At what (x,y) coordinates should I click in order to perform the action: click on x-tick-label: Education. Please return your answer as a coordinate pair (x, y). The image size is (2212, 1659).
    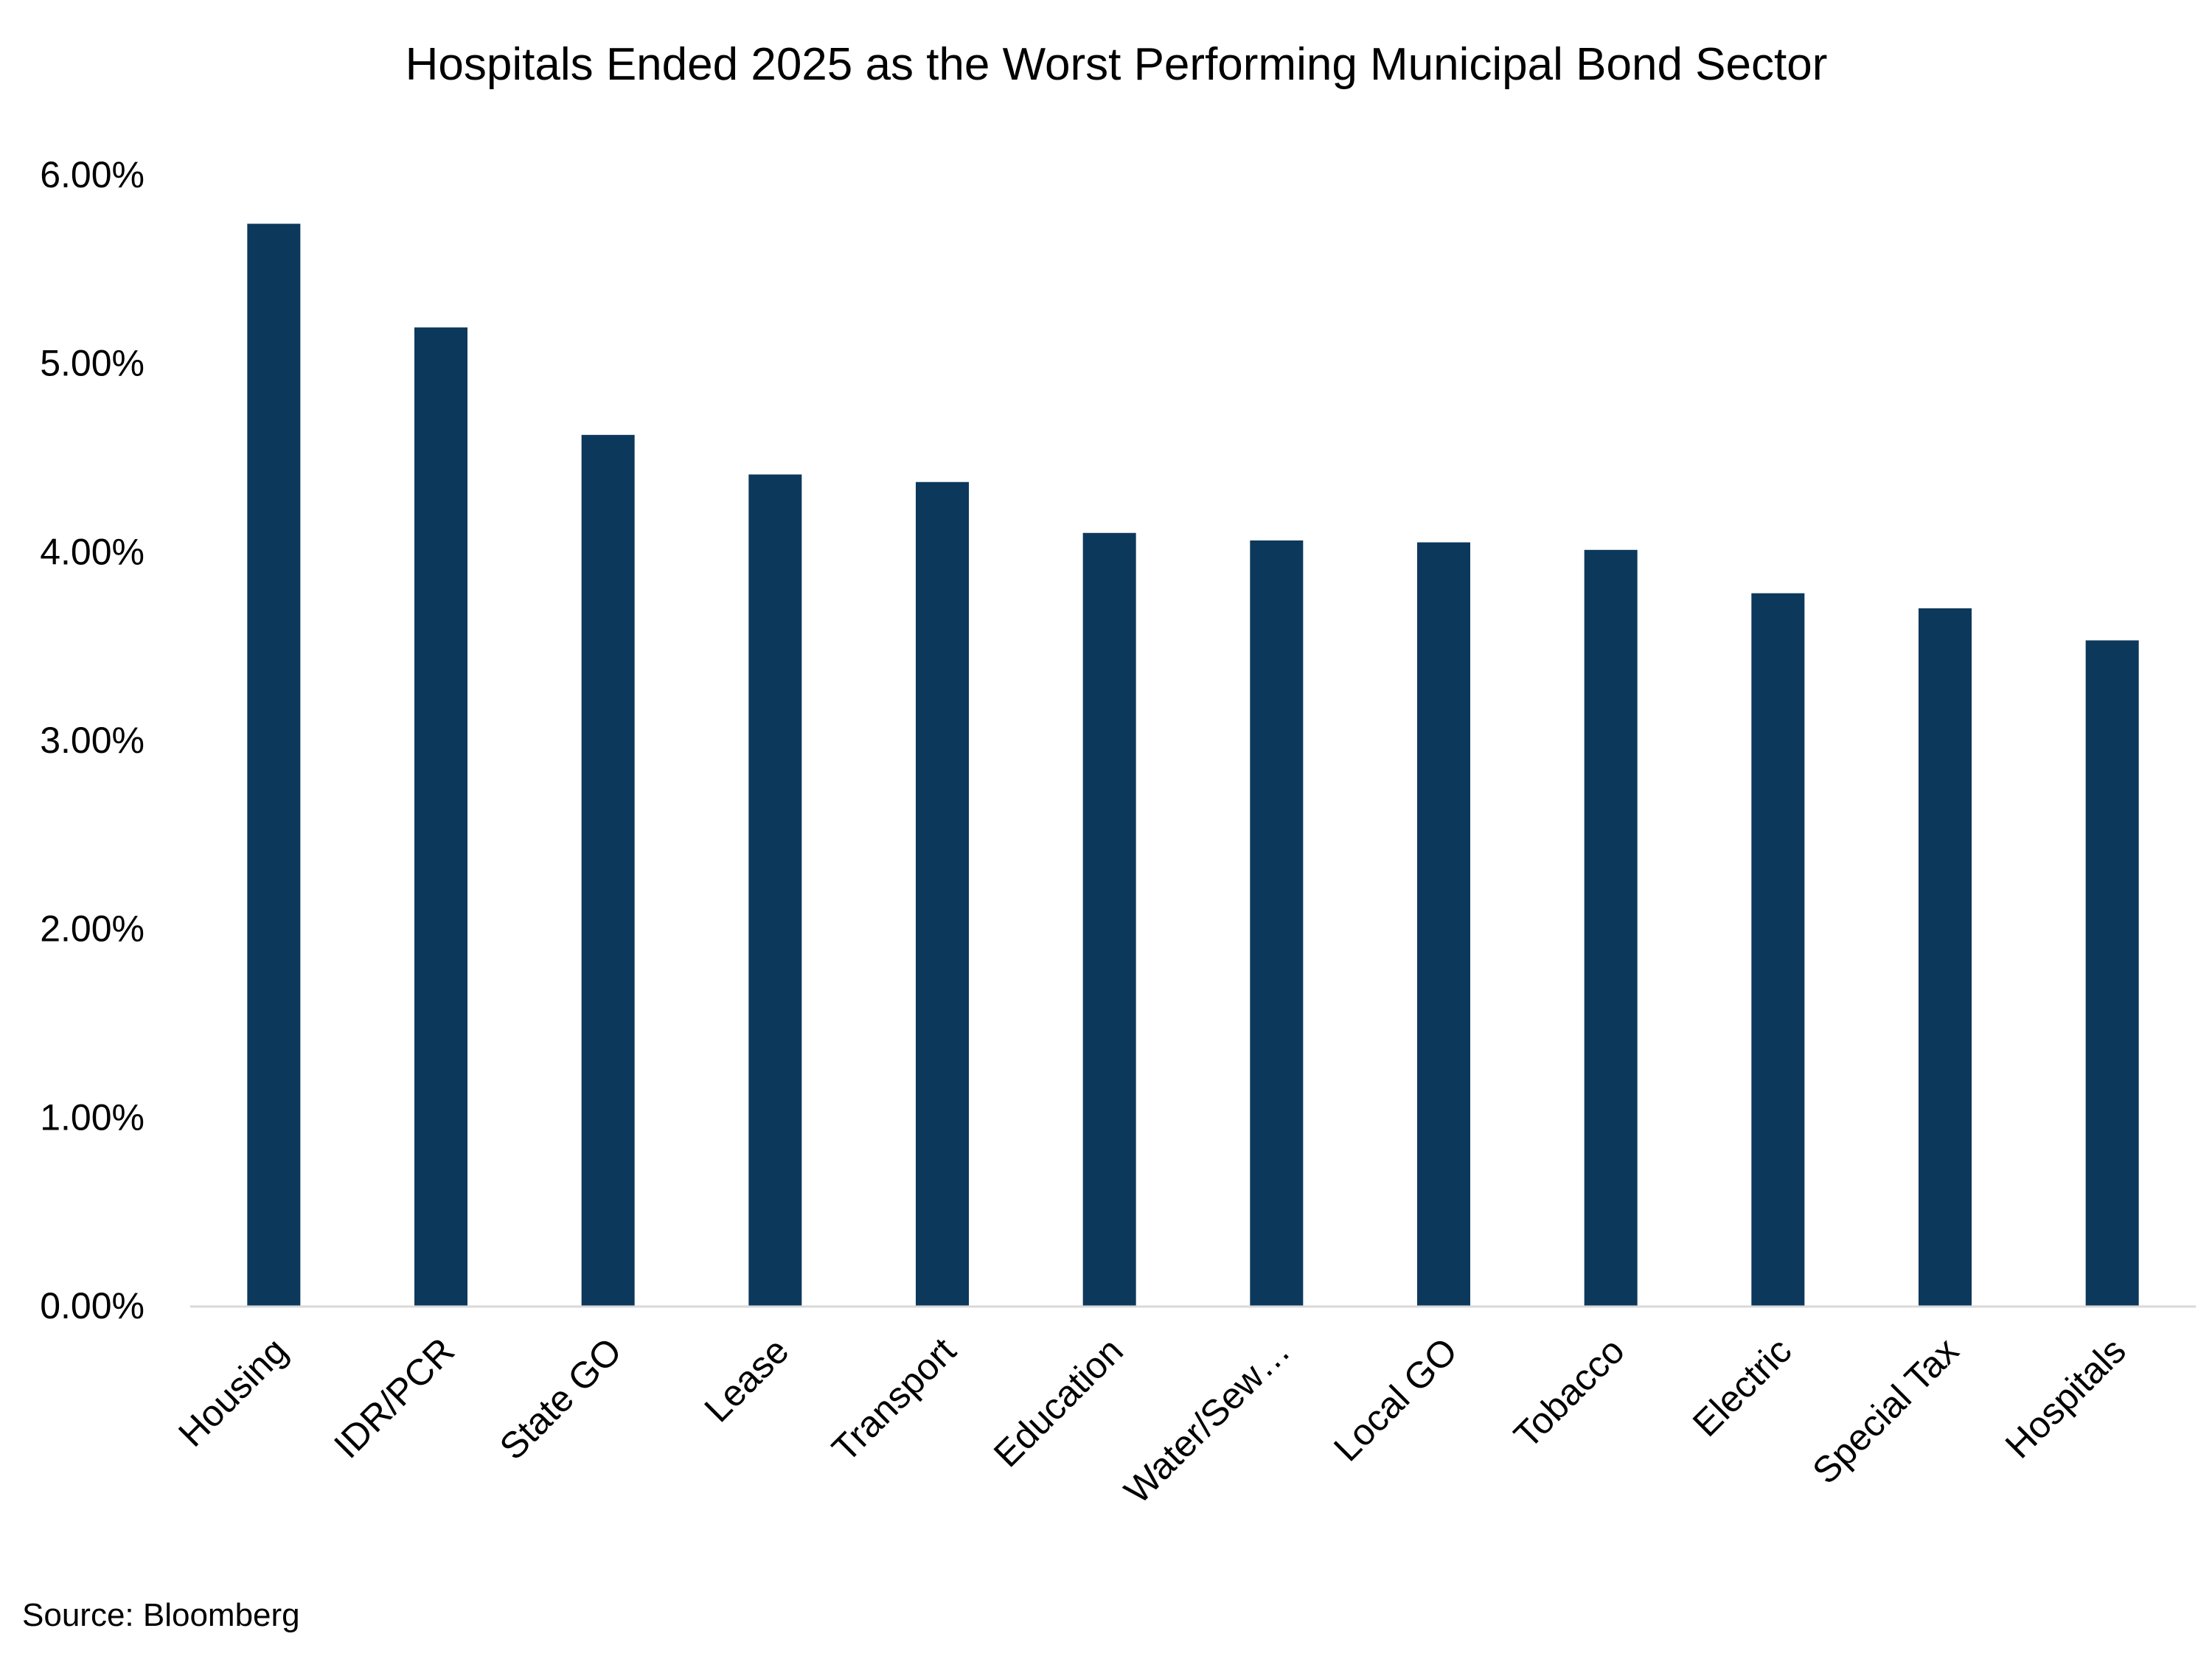
    Looking at the image, I should click on (1058, 1402).